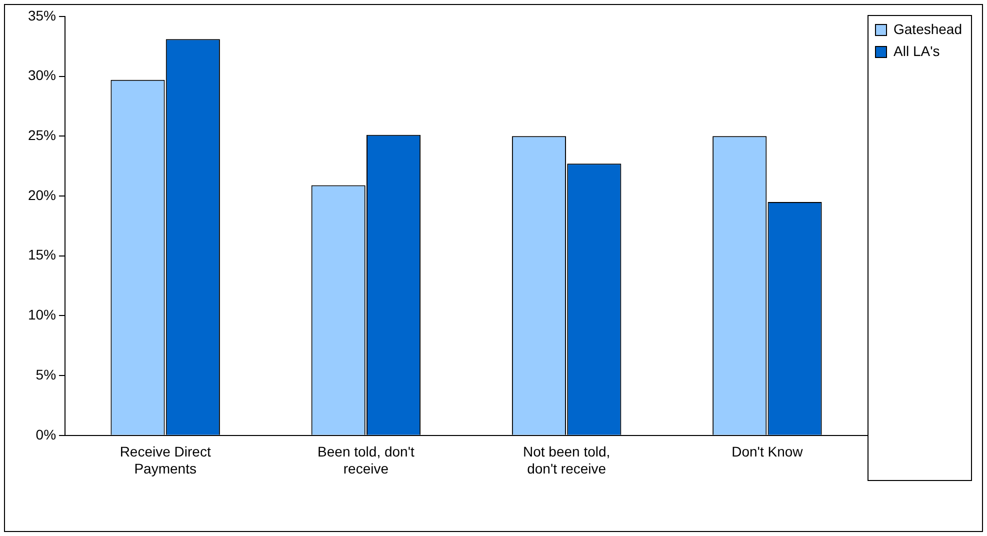  I want to click on y-tick-label: 10%, so click(42, 314).